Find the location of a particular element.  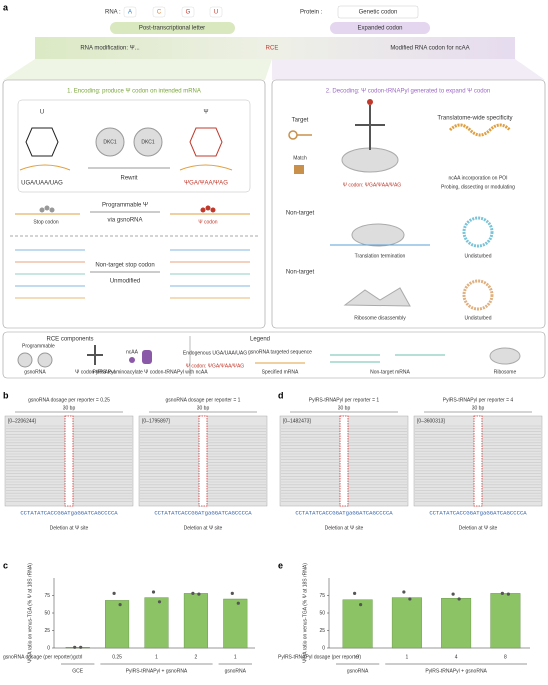

letter: G is located at coordinates (188, 13).